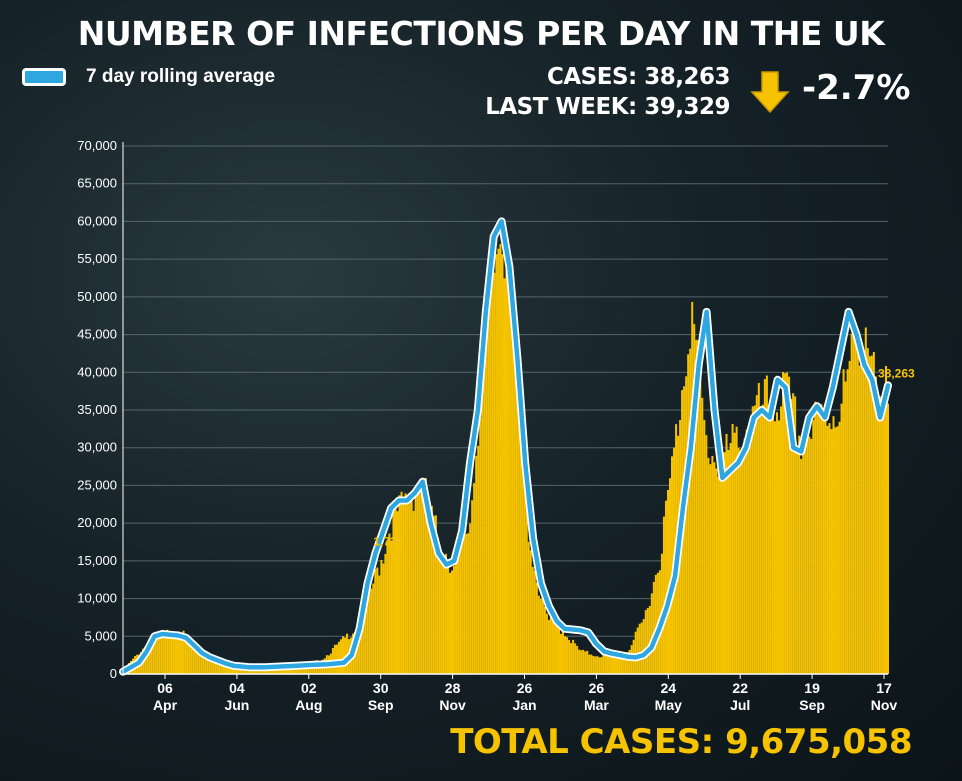 The image size is (962, 781). What do you see at coordinates (113, 673) in the screenshot?
I see `y-tick-label: 0` at bounding box center [113, 673].